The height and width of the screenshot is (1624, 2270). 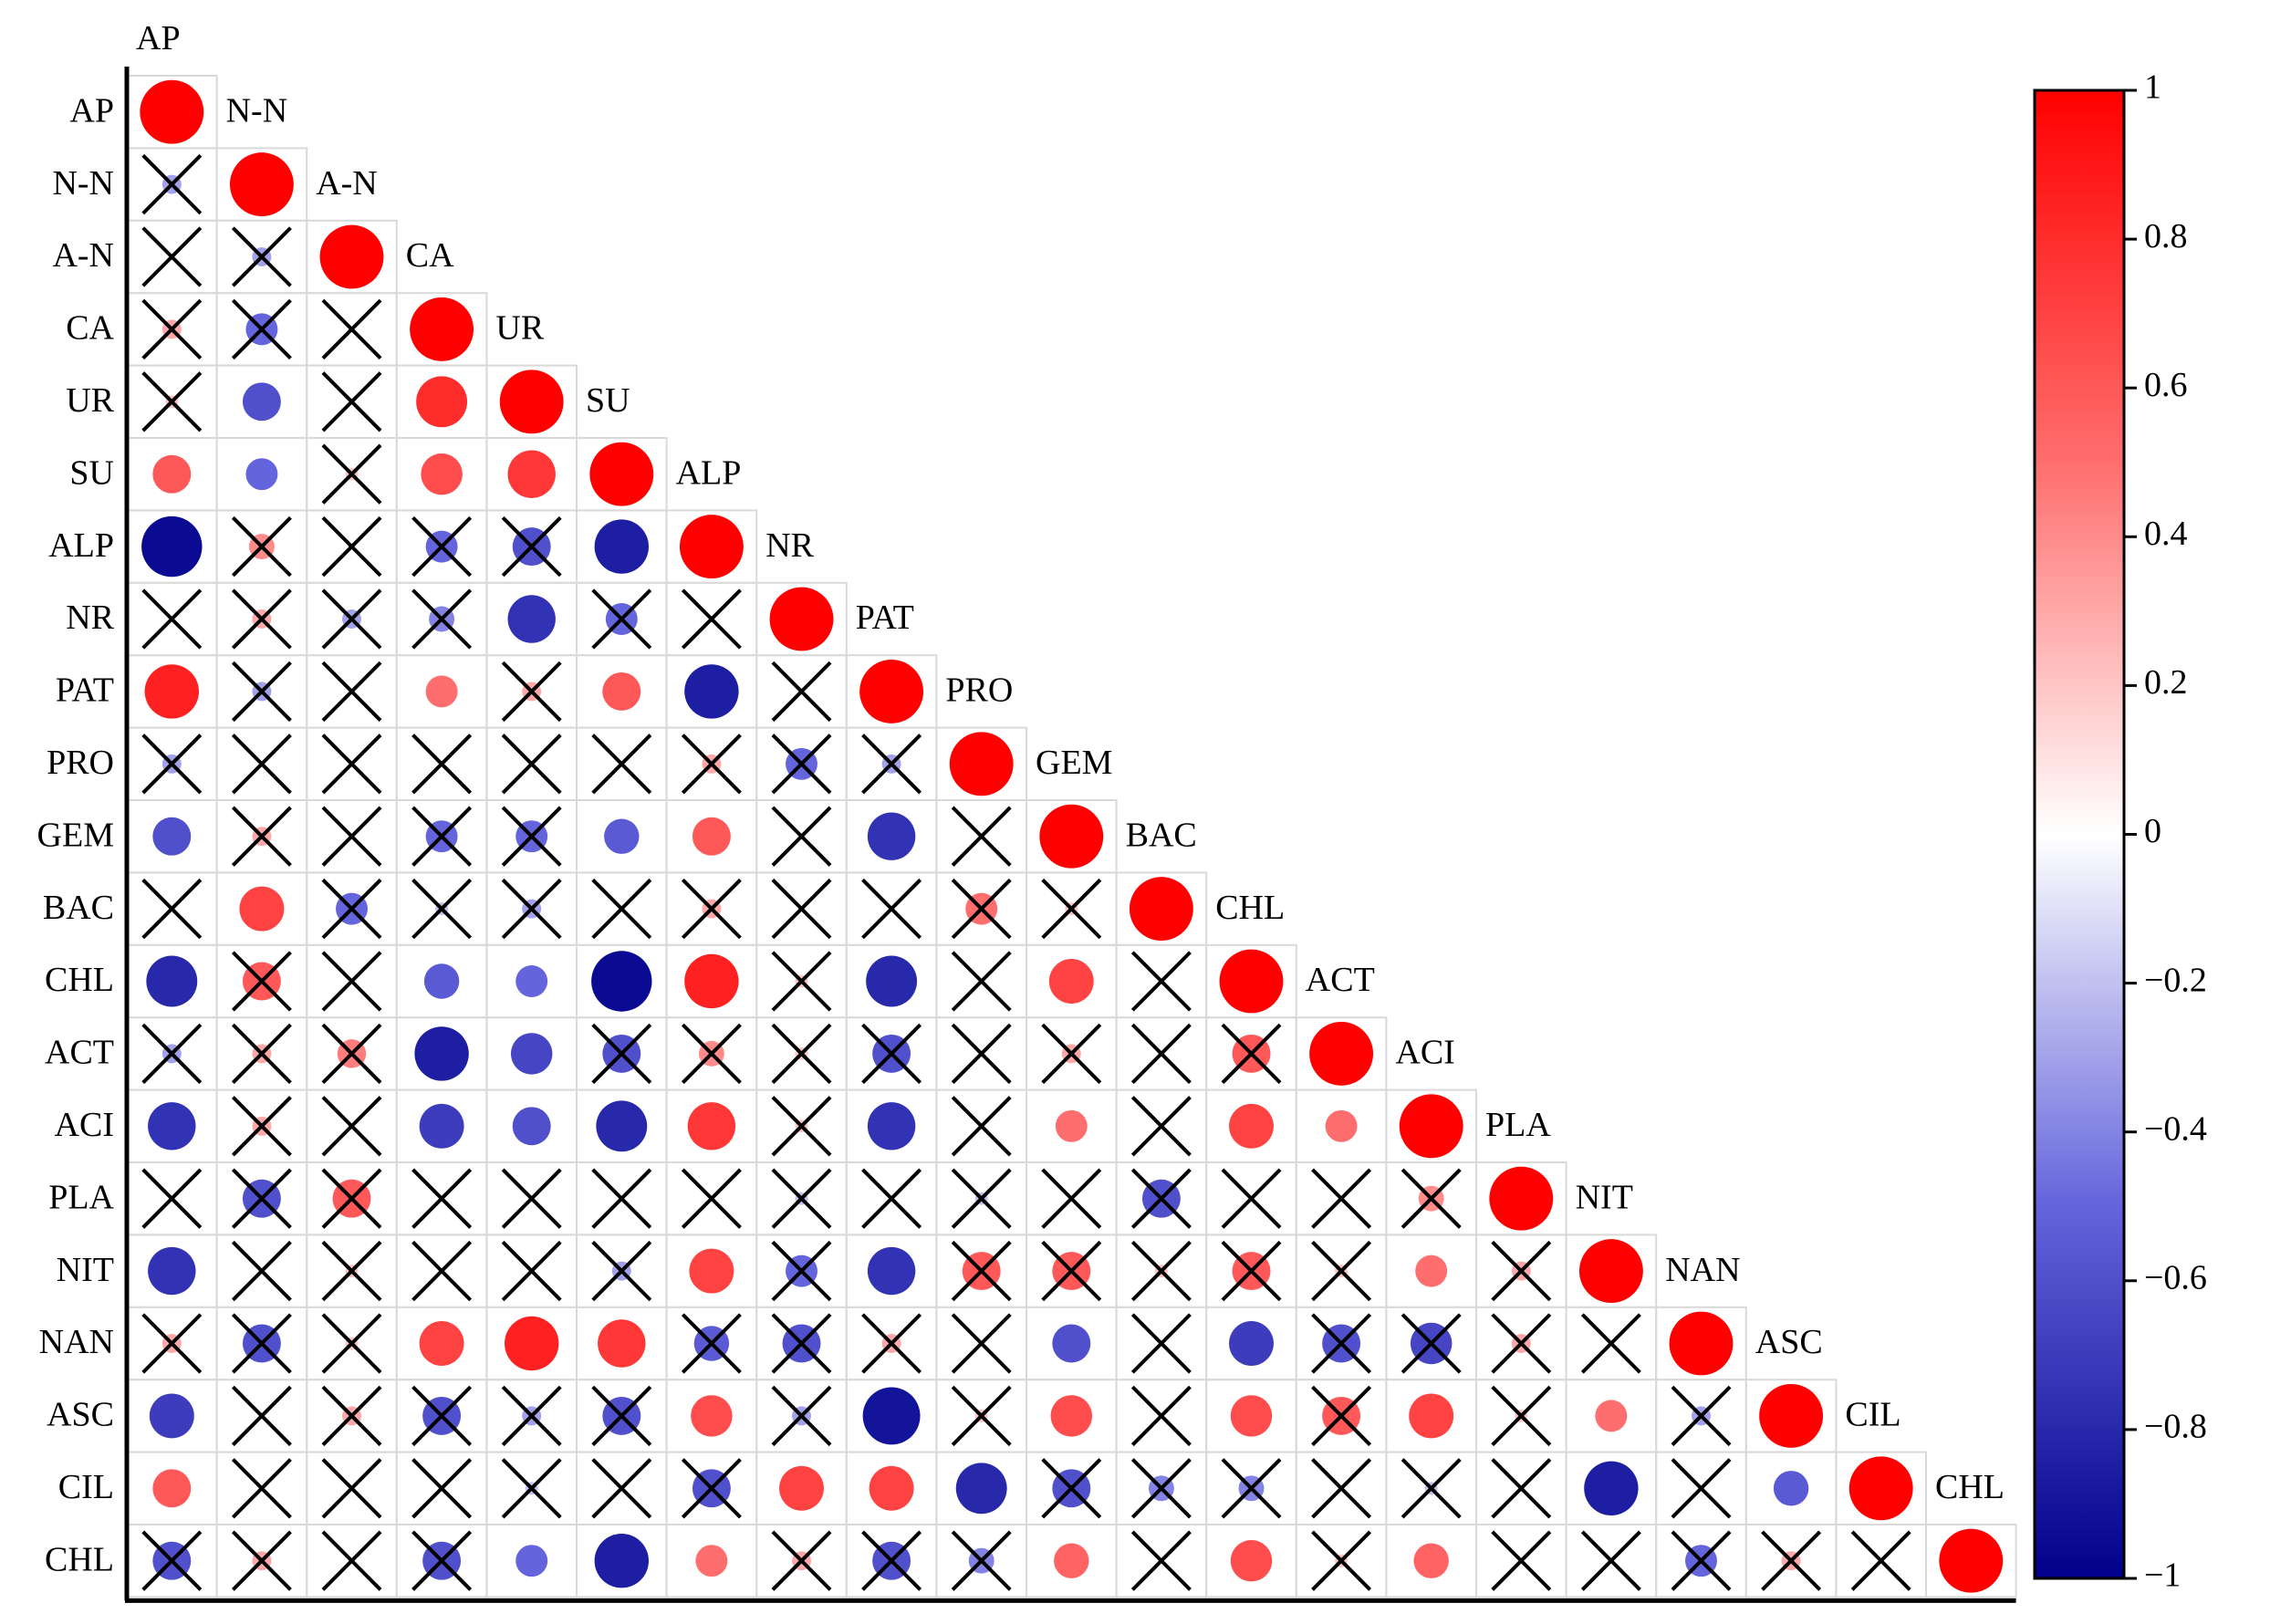 What do you see at coordinates (519, 328) in the screenshot?
I see `column-label: UR` at bounding box center [519, 328].